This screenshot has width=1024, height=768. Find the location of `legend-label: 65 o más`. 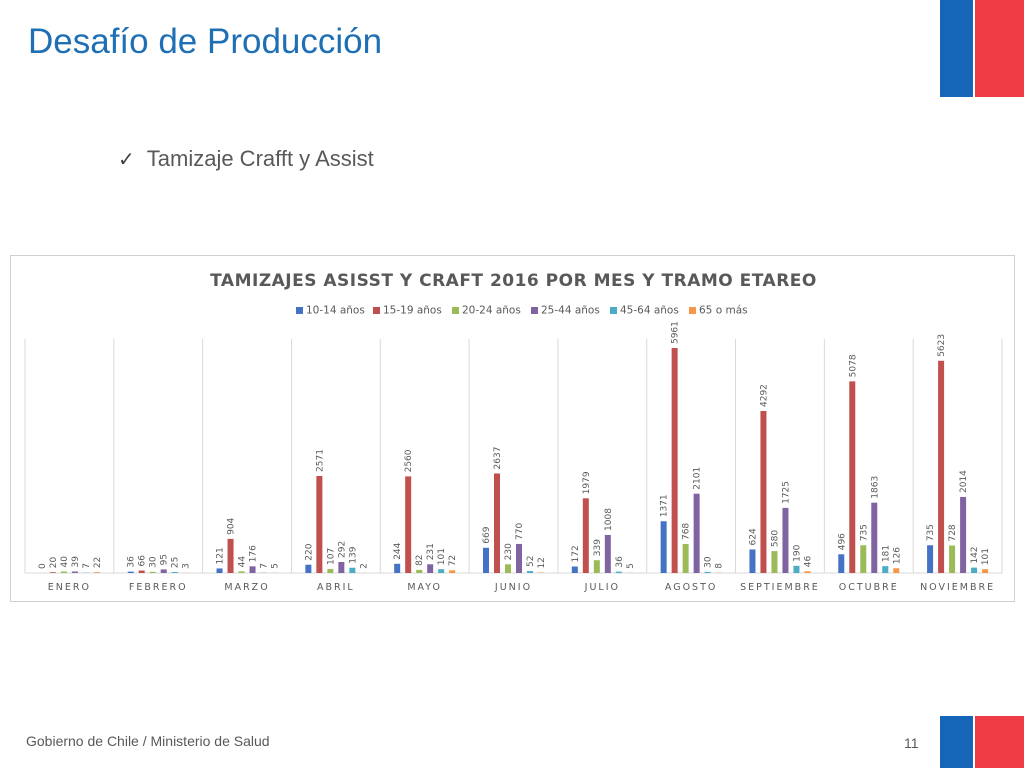

legend-label: 65 o más is located at coordinates (723, 311).